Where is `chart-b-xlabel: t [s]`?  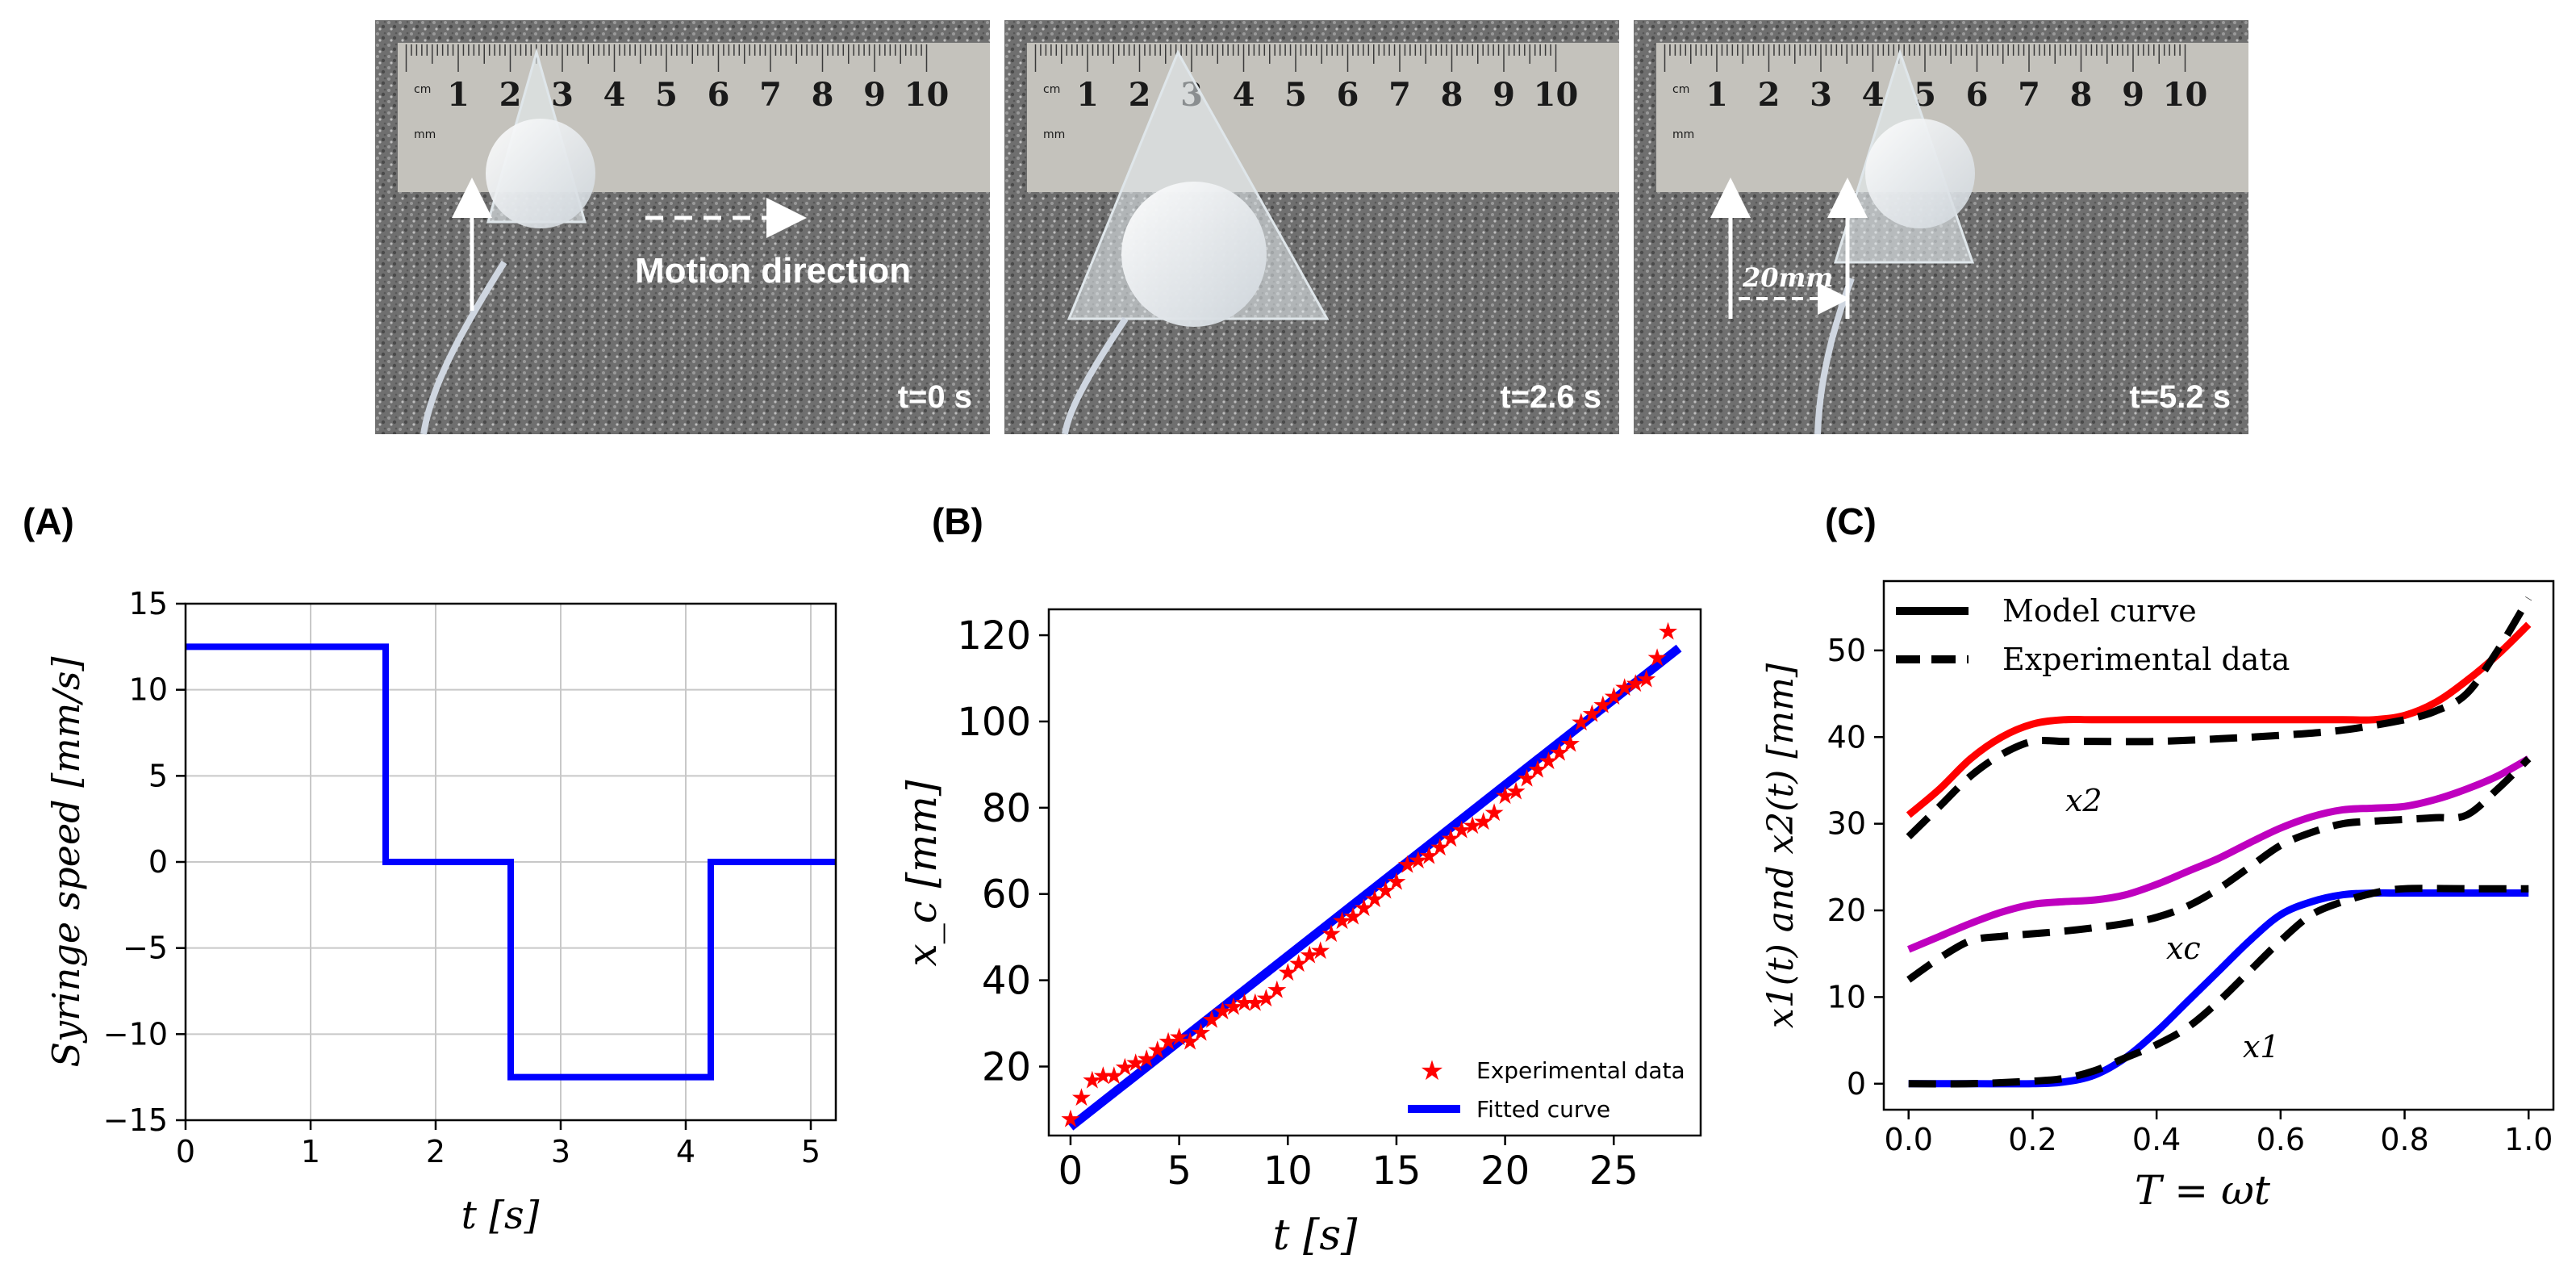
chart-b-xlabel: t [s] is located at coordinates (1315, 1235).